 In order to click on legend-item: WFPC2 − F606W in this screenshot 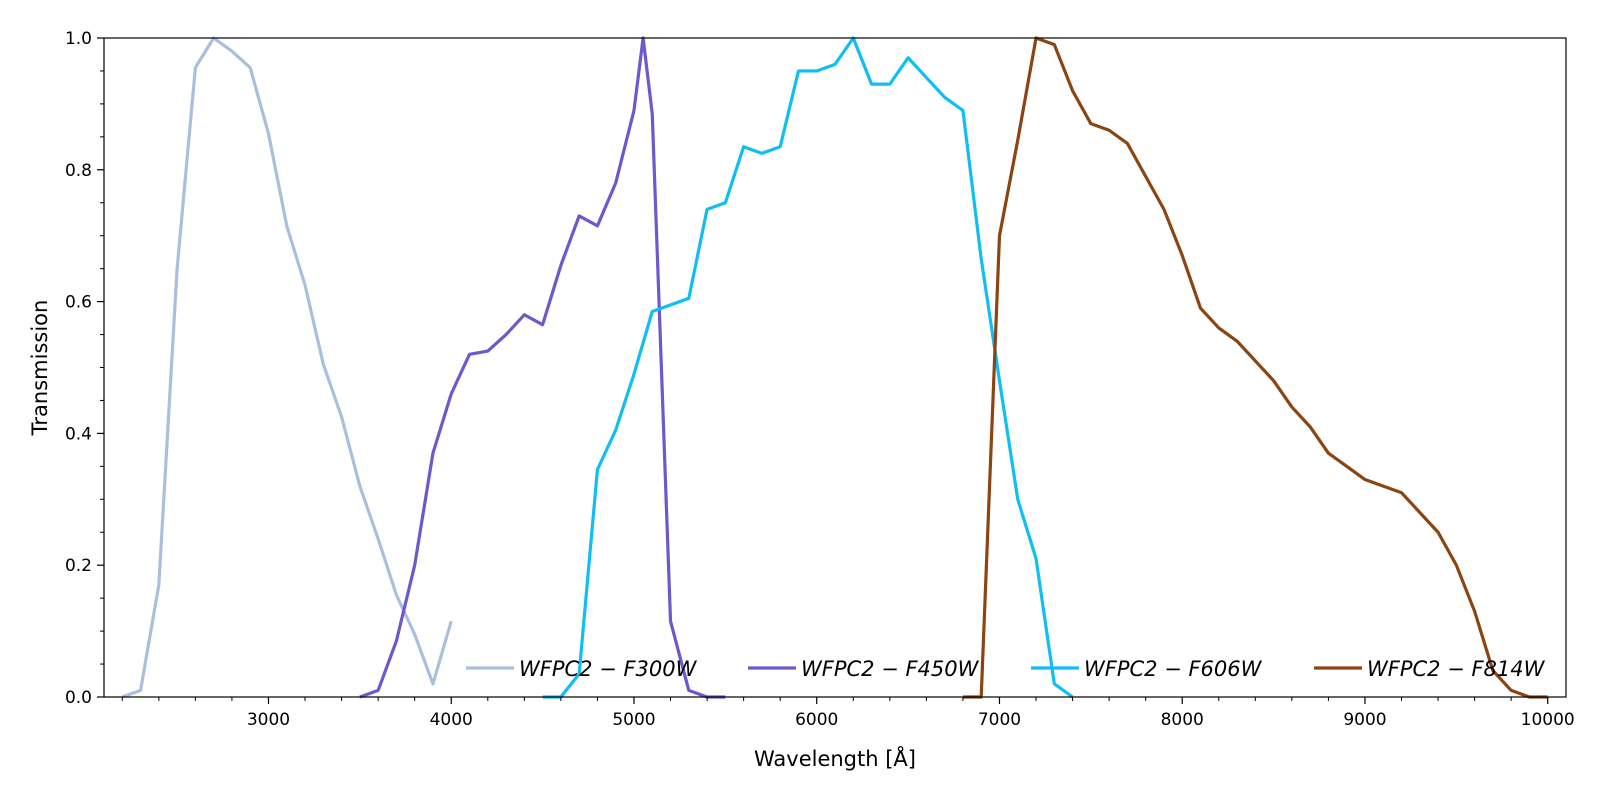, I will do `click(1147, 669)`.